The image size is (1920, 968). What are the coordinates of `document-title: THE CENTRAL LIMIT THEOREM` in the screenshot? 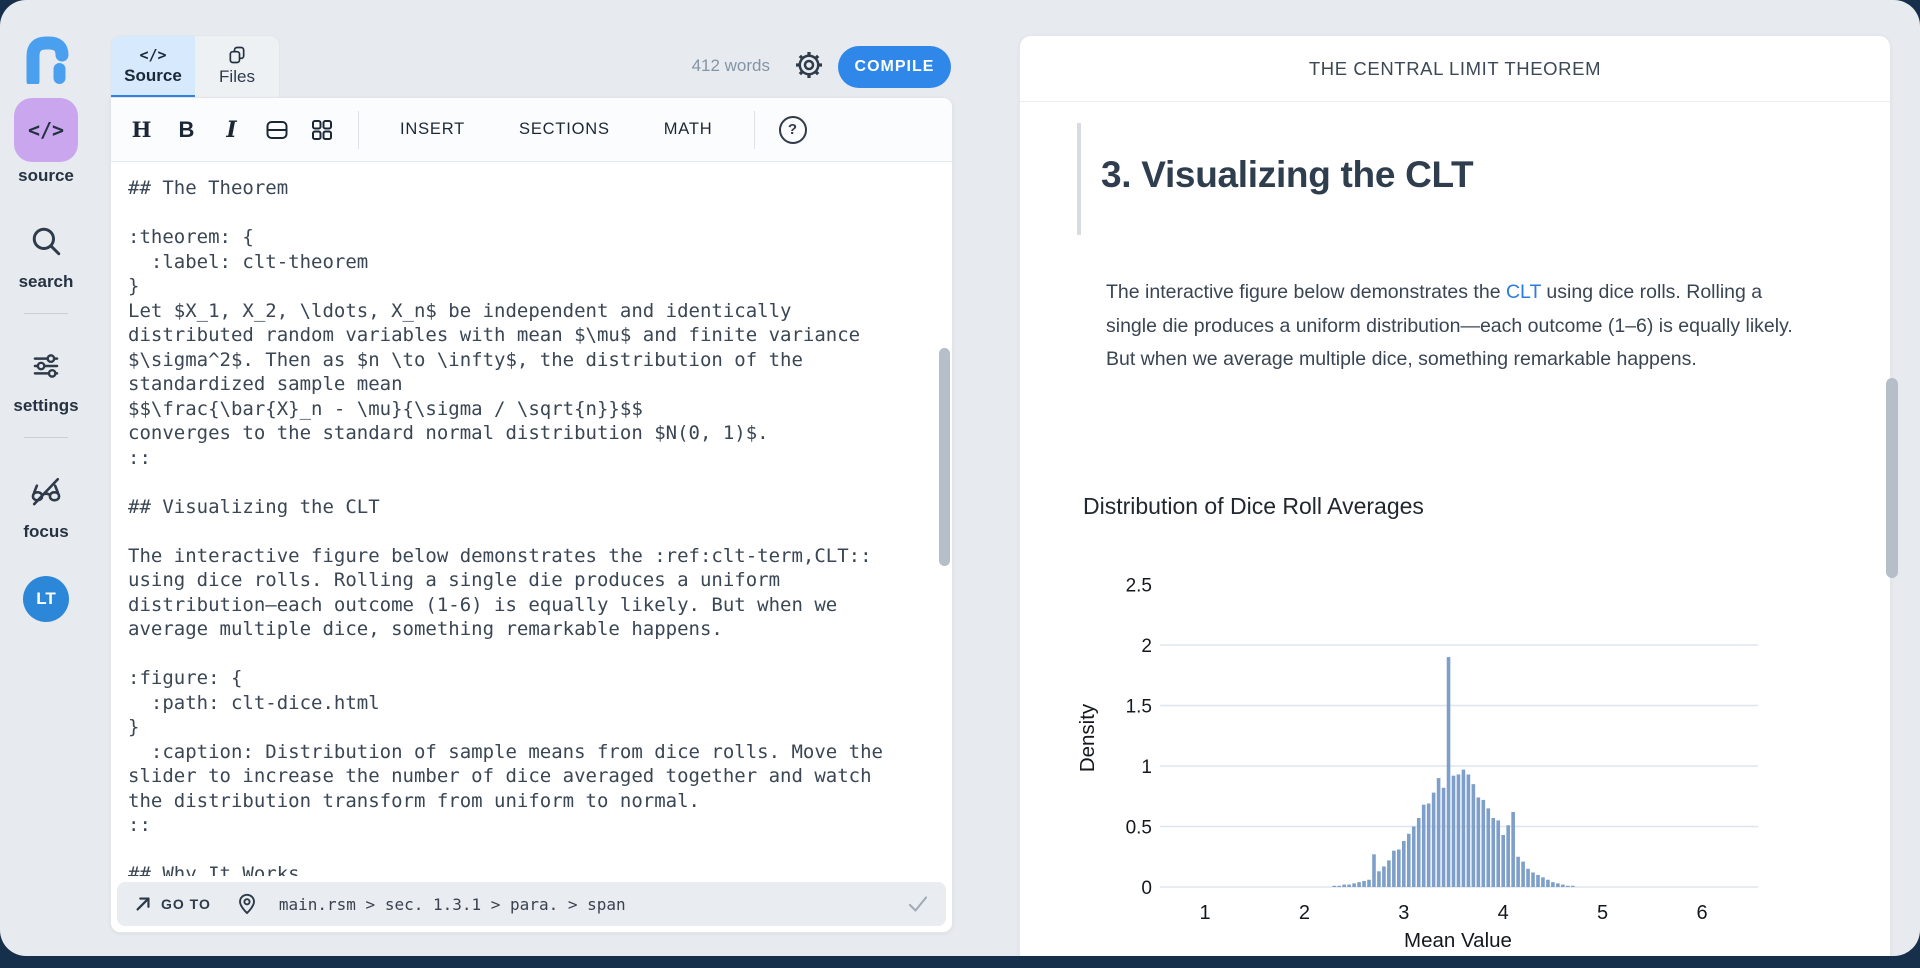 It's located at (1455, 68).